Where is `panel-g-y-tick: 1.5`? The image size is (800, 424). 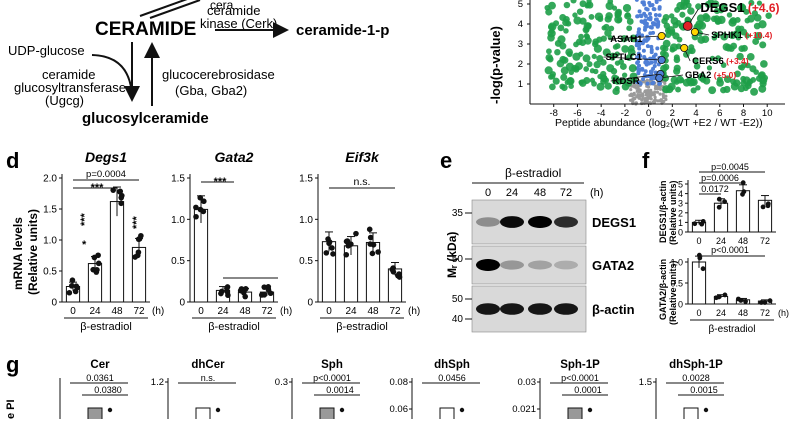
panel-g-y-tick: 1.5 is located at coordinates (645, 382).